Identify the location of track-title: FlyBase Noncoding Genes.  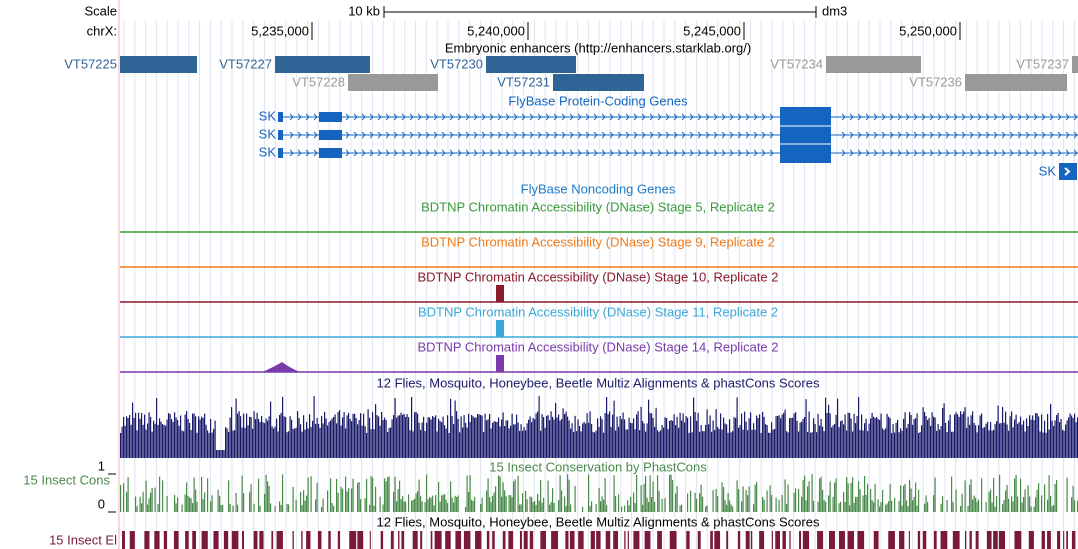
(598, 188).